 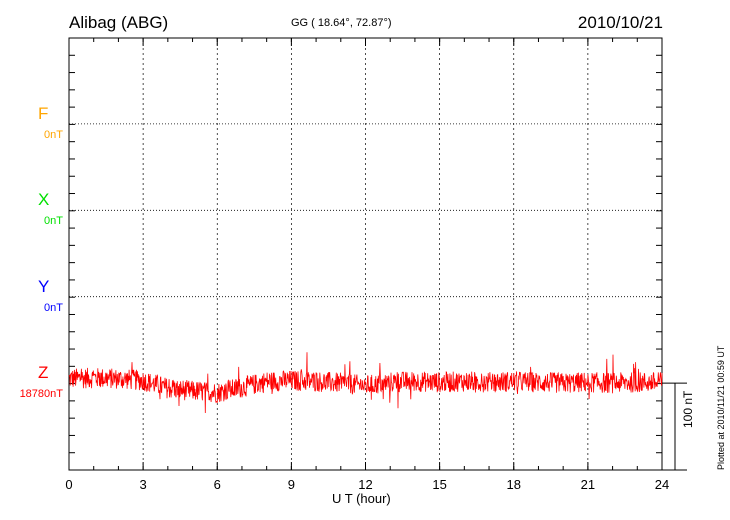 What do you see at coordinates (68, 484) in the screenshot?
I see `x-tick-label: 0` at bounding box center [68, 484].